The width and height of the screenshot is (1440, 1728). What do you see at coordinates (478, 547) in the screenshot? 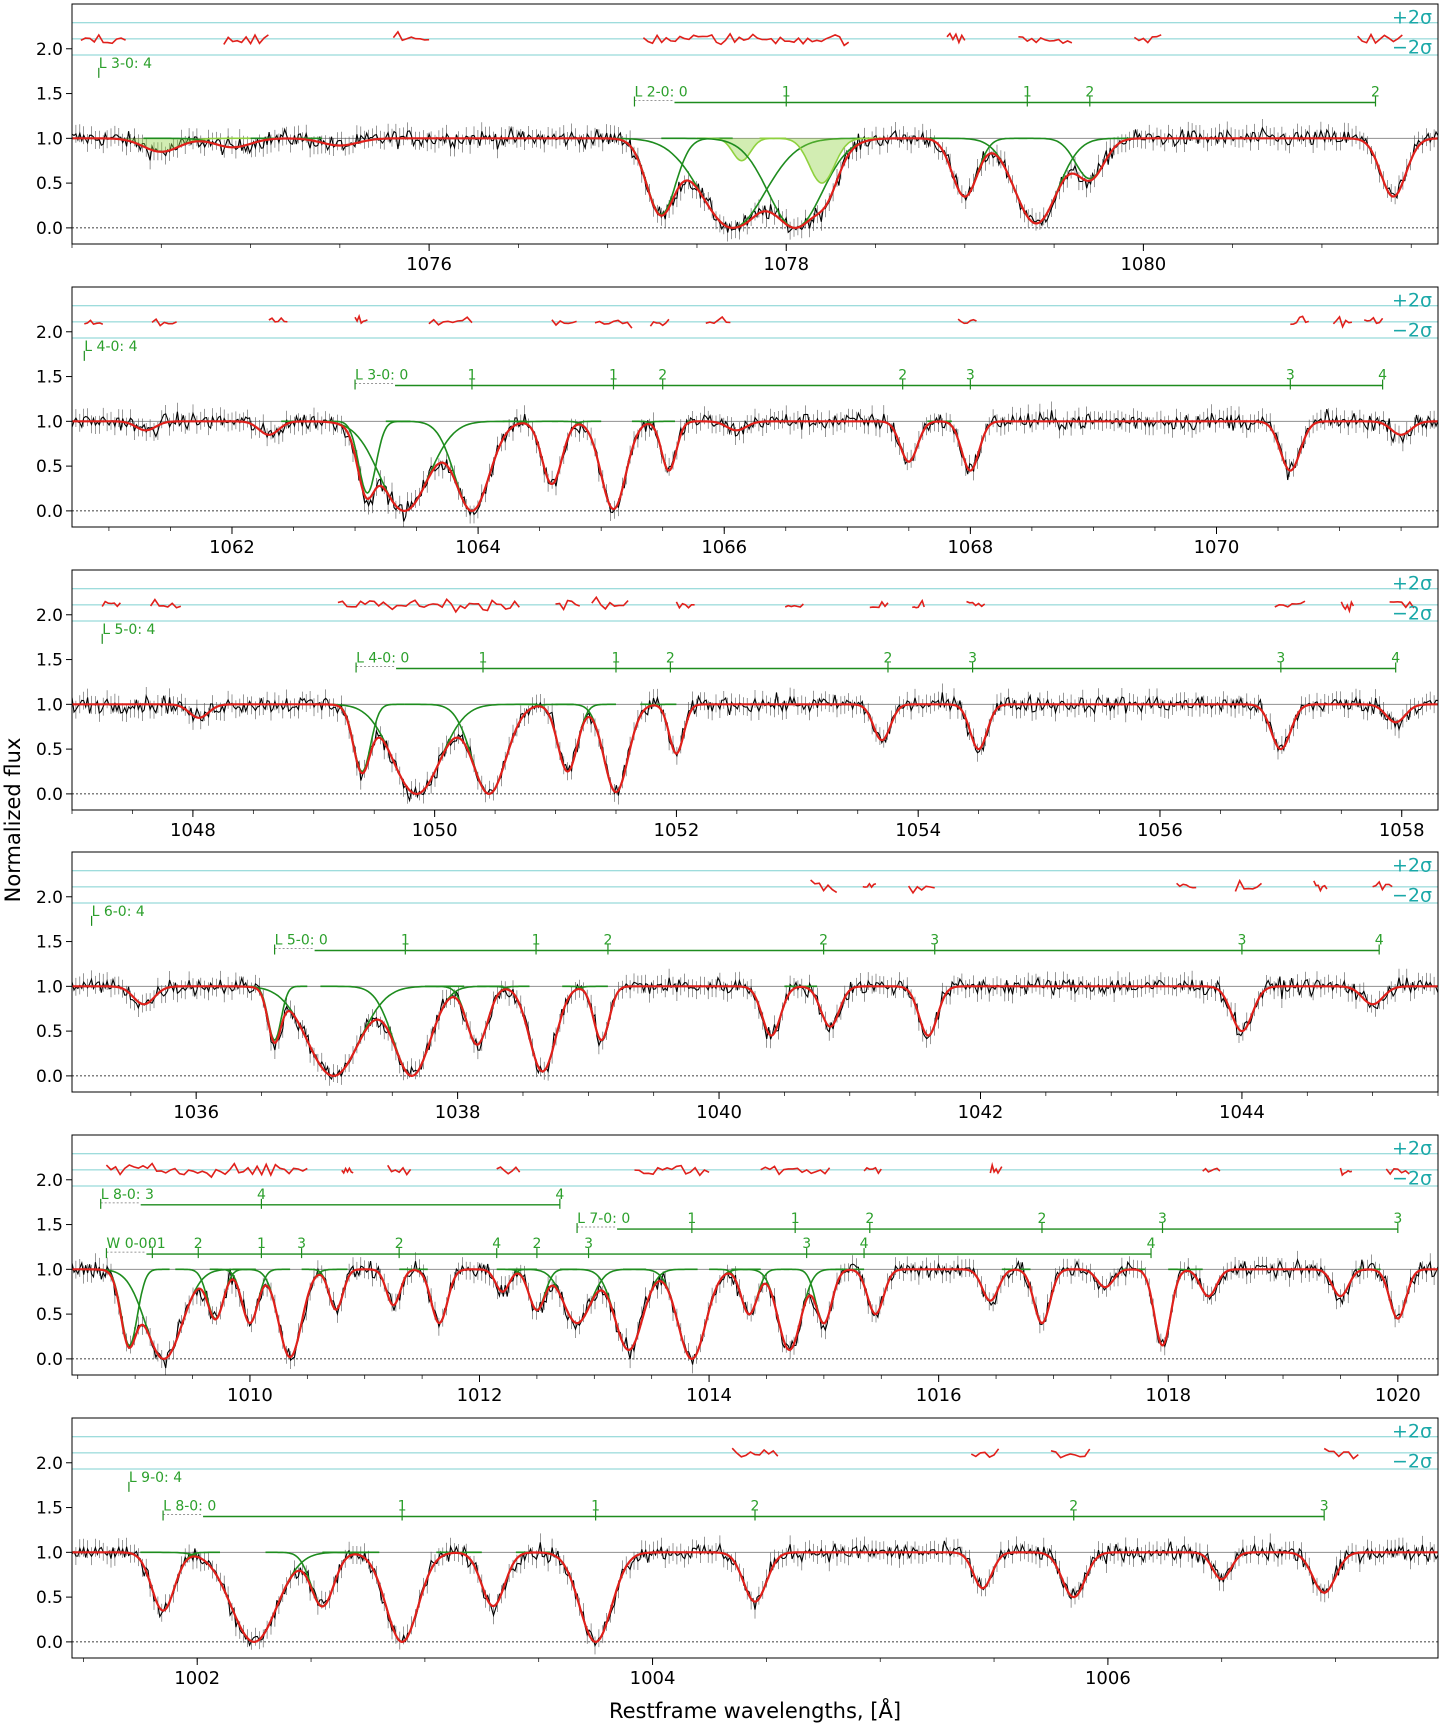
I see `x-tick-label-1: 1064` at bounding box center [478, 547].